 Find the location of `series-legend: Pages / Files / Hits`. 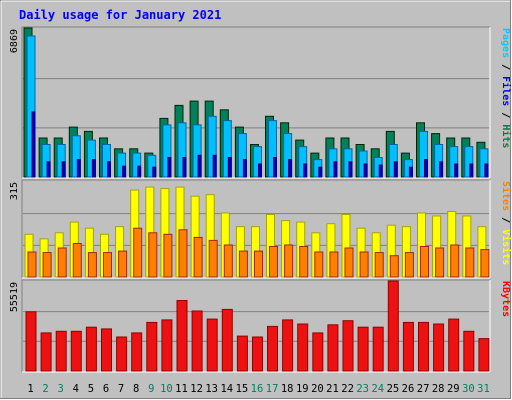

series-legend: Pages / Files / Hits is located at coordinates (506, 88).